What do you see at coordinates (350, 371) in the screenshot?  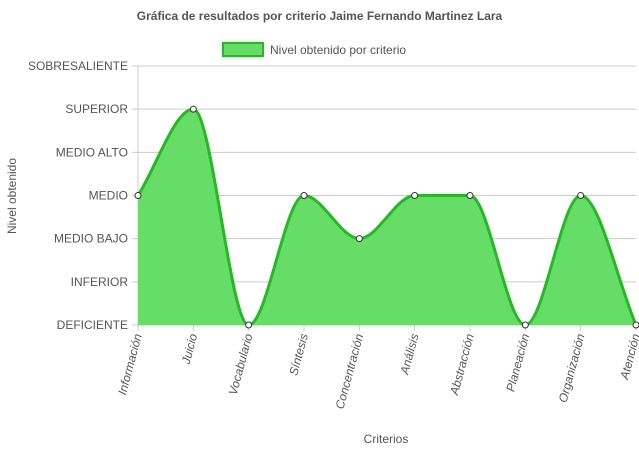 I see `x-tick-label: Concentración` at bounding box center [350, 371].